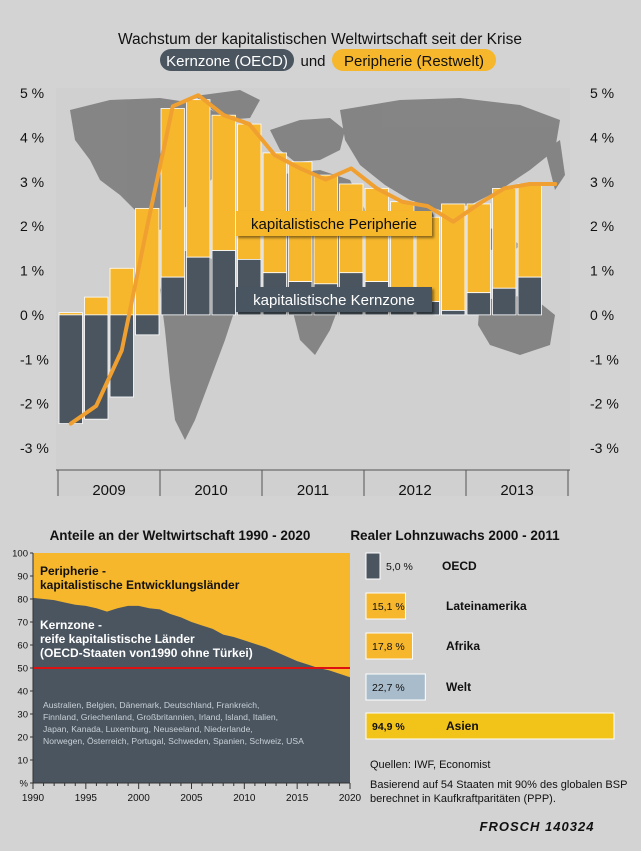  I want to click on growth-y-tick-right: 4 %, so click(602, 137).